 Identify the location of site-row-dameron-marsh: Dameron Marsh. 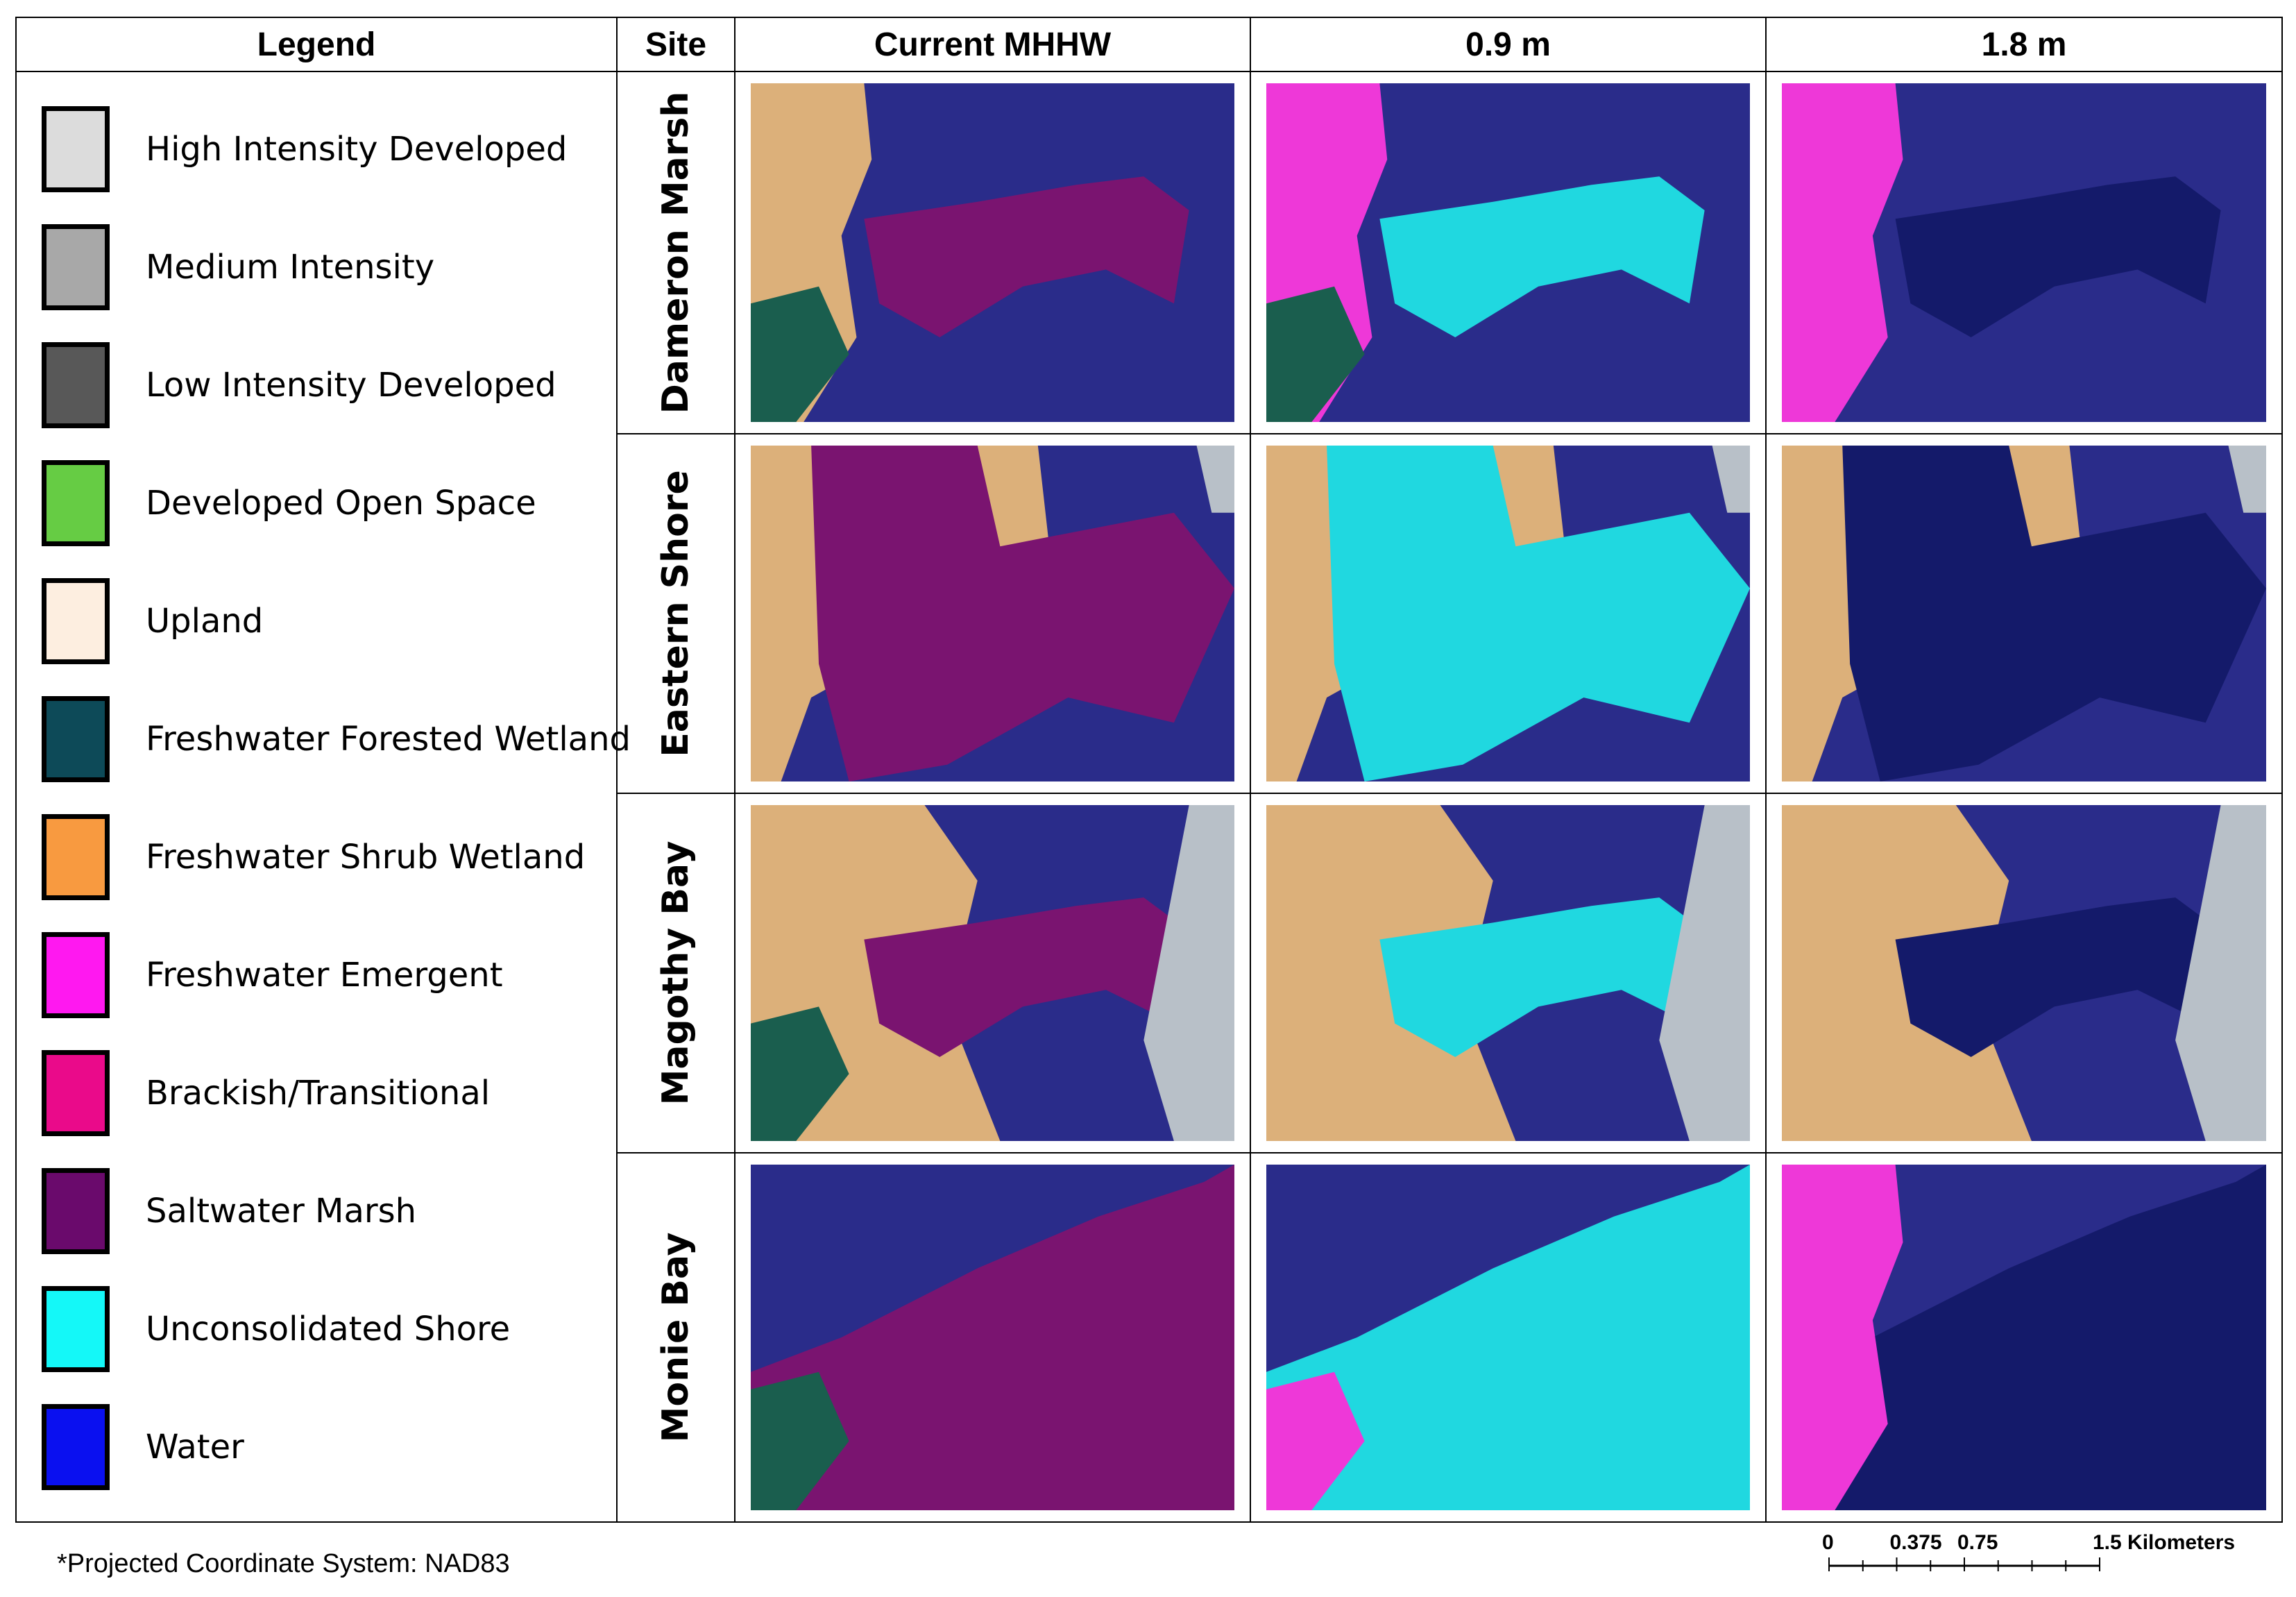
(675, 252).